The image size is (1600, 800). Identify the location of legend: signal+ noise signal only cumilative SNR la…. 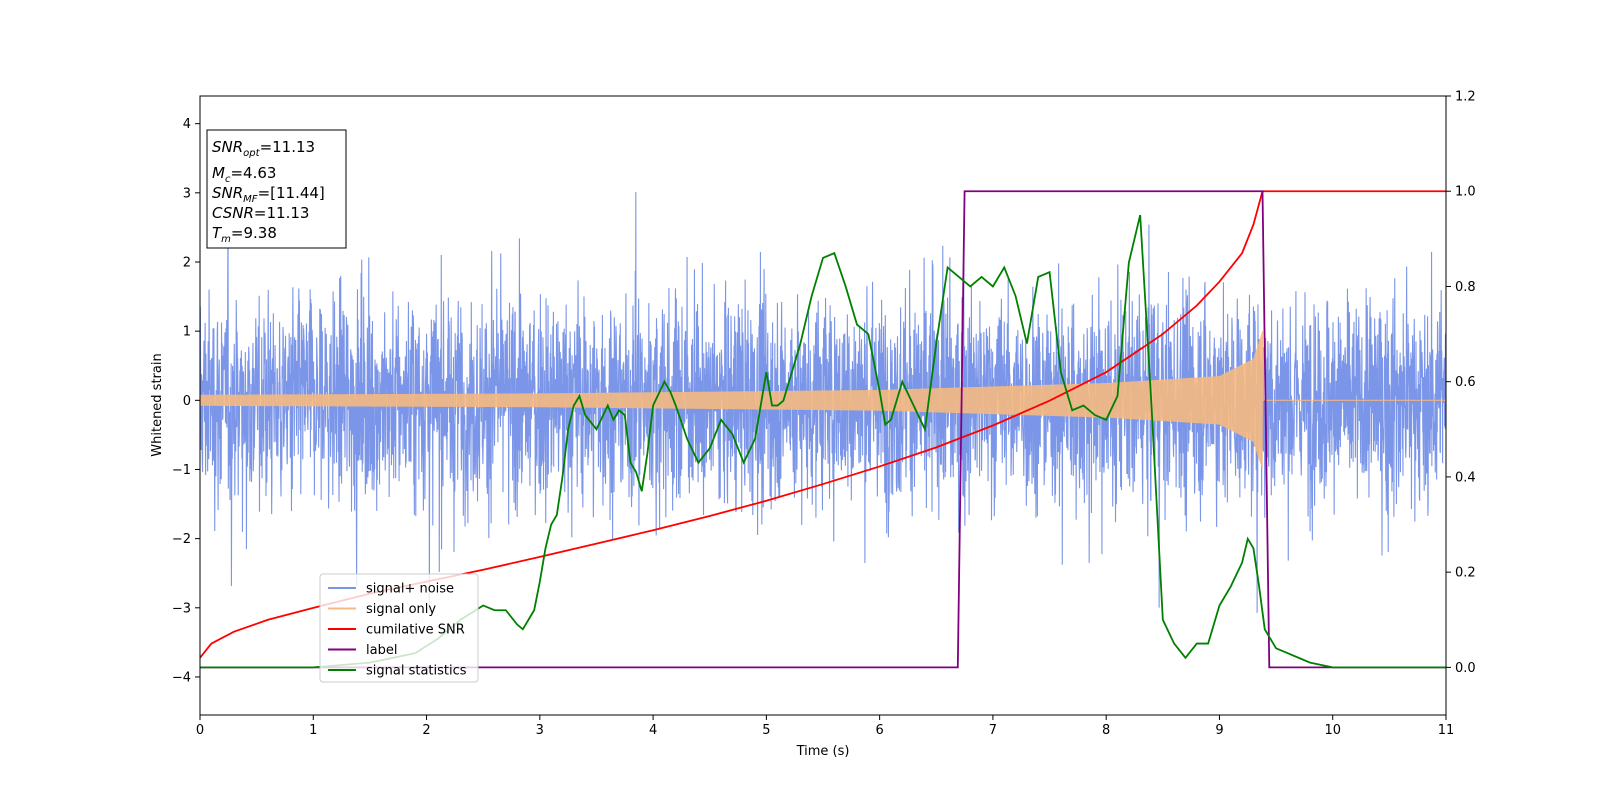
(399, 628).